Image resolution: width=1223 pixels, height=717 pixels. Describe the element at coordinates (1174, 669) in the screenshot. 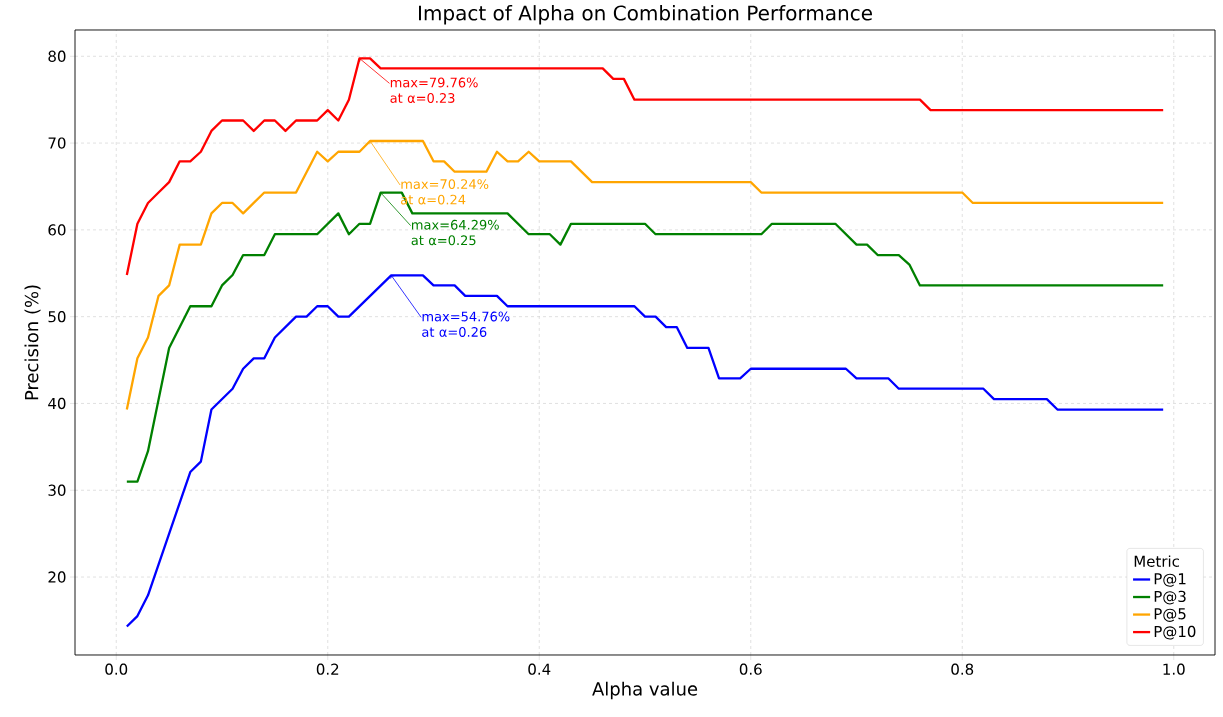

I see `x-tick-label: 1.0` at that location.